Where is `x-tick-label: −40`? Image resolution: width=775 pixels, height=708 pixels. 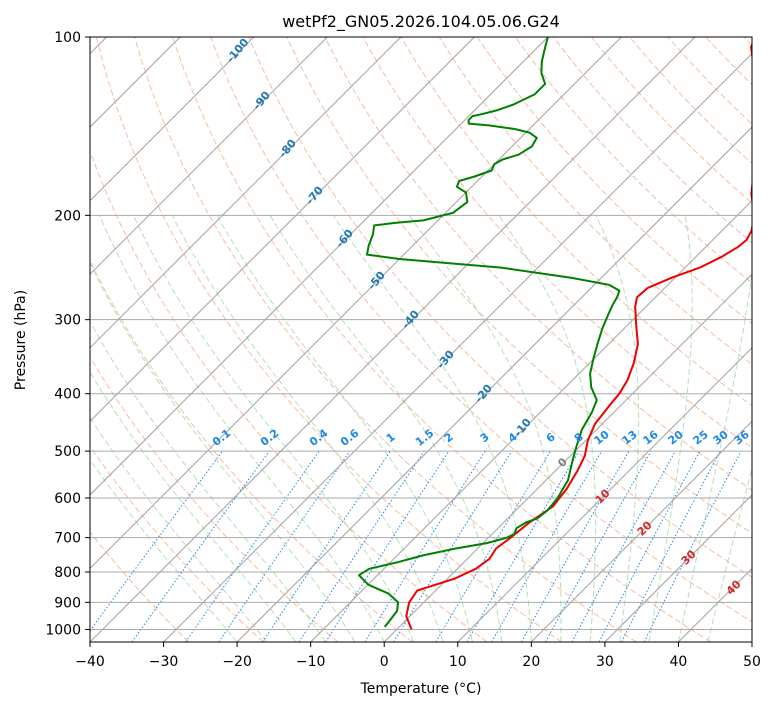 x-tick-label: −40 is located at coordinates (90, 662).